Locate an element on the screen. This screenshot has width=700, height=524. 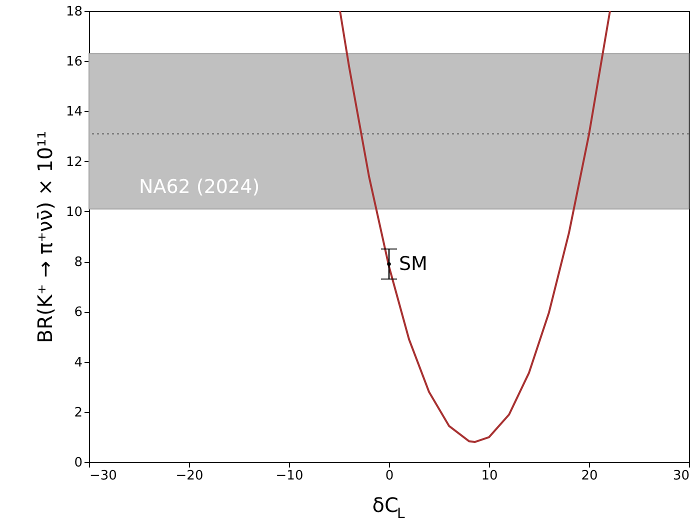
band-label: NA62 (2024) is located at coordinates (199, 187).